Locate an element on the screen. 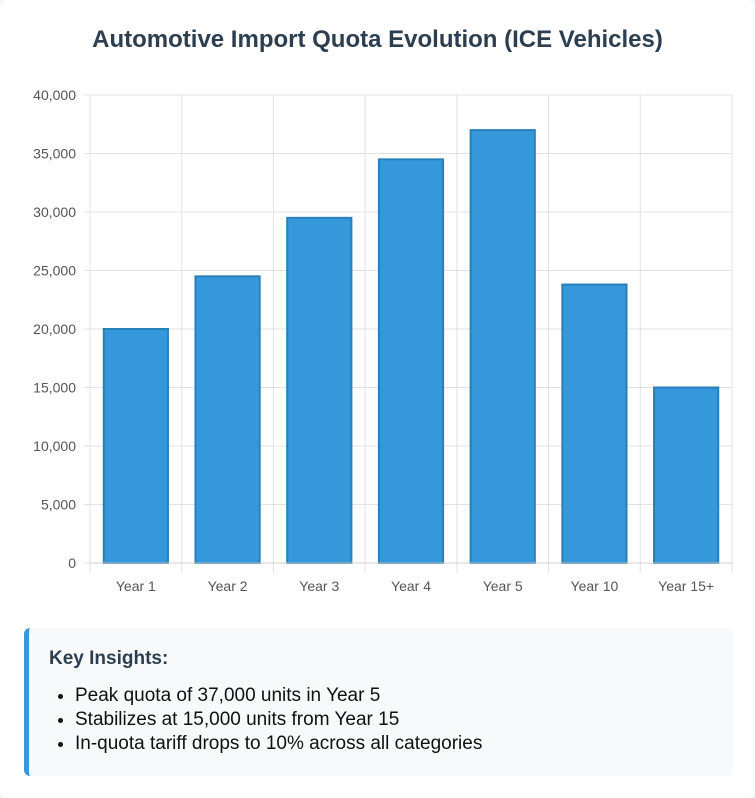 This screenshot has height=798, width=755. x-tick-label: Year 10 is located at coordinates (595, 586).